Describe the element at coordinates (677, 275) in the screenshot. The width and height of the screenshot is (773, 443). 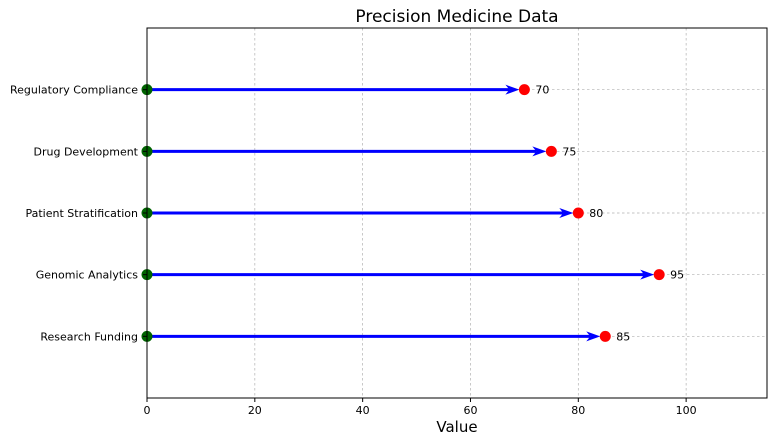
I see `value-label: 95` at that location.